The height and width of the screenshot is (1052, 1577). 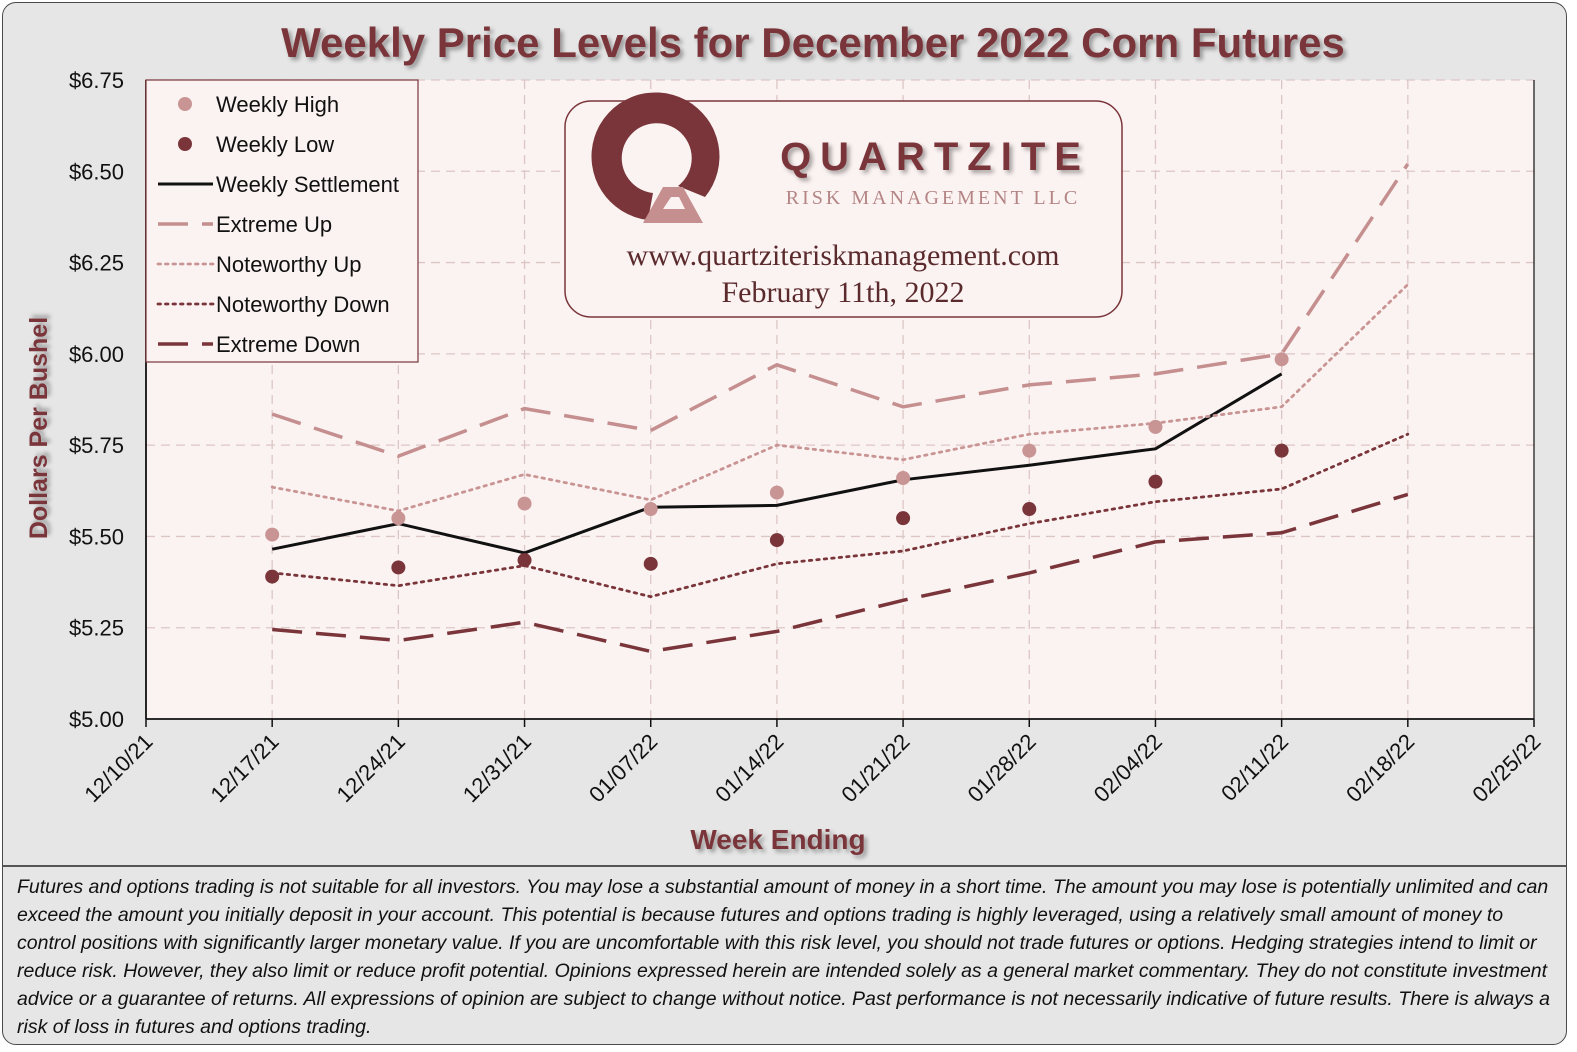 I want to click on y-tick-label: $5.00, so click(x=96, y=719).